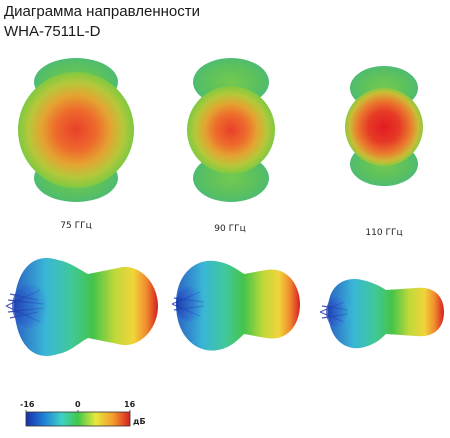  I want to click on title-text: Диаграмма направленности, so click(102, 11).